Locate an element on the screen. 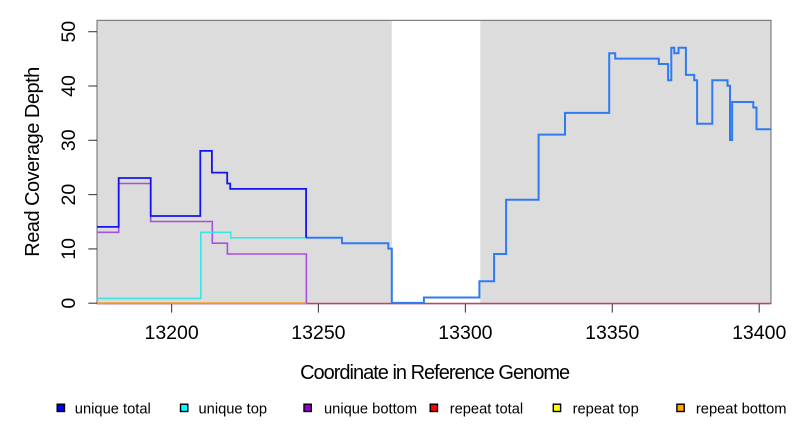 The image size is (792, 432). svg-text: 13200 is located at coordinates (171, 333).